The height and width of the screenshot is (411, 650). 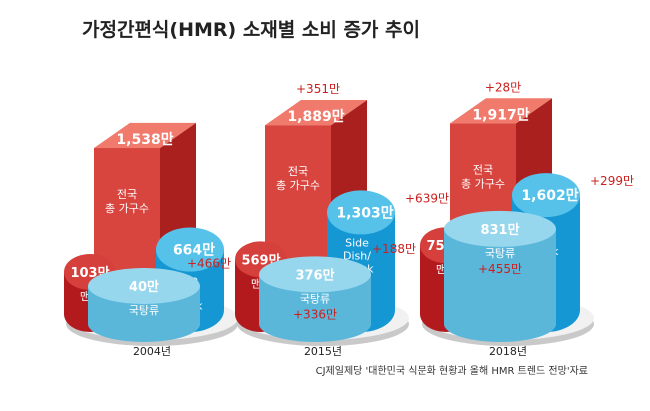 I want to click on change-cooked-rice: +466만, so click(x=209, y=263).